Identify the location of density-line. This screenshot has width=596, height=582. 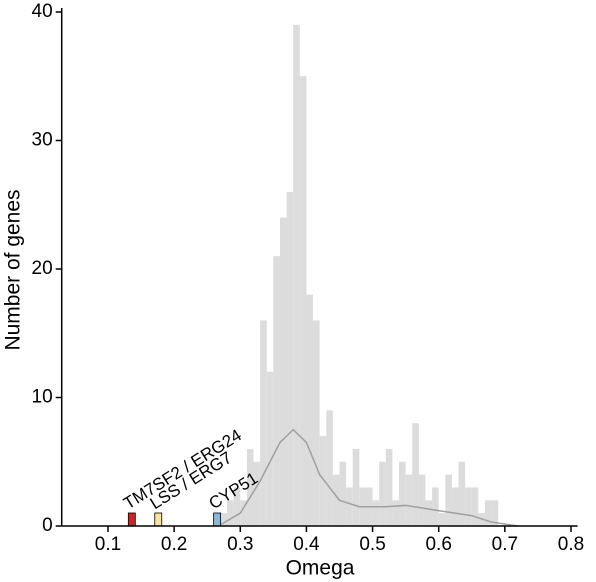
(369, 477).